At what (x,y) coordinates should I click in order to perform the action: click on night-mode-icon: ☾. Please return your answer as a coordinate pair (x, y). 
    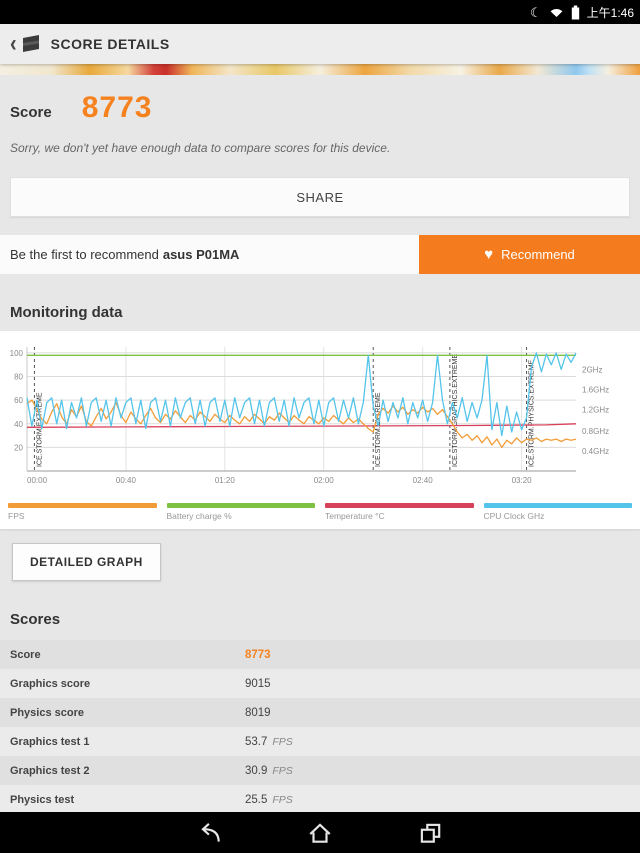
    Looking at the image, I should click on (535, 12).